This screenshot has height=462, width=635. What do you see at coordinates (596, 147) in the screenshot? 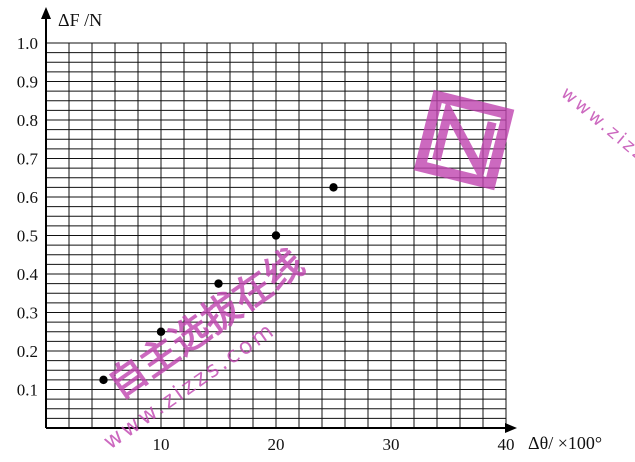
I see `watermark-site-text-2: www.zizzs.com` at bounding box center [596, 147].